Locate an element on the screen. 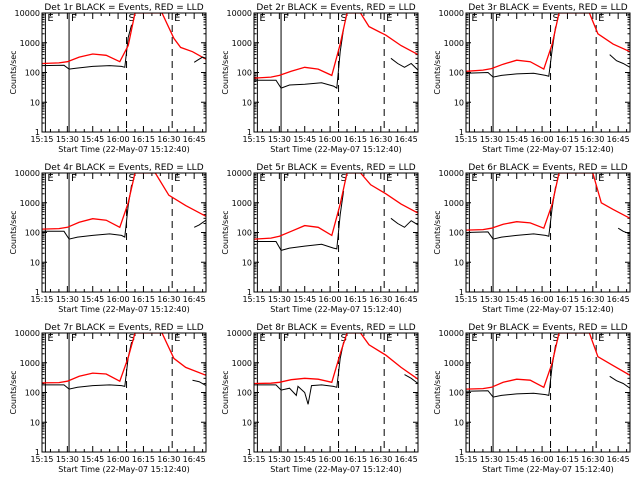 This screenshot has height=480, width=640. x-tick-label: 16:45 is located at coordinates (406, 459).